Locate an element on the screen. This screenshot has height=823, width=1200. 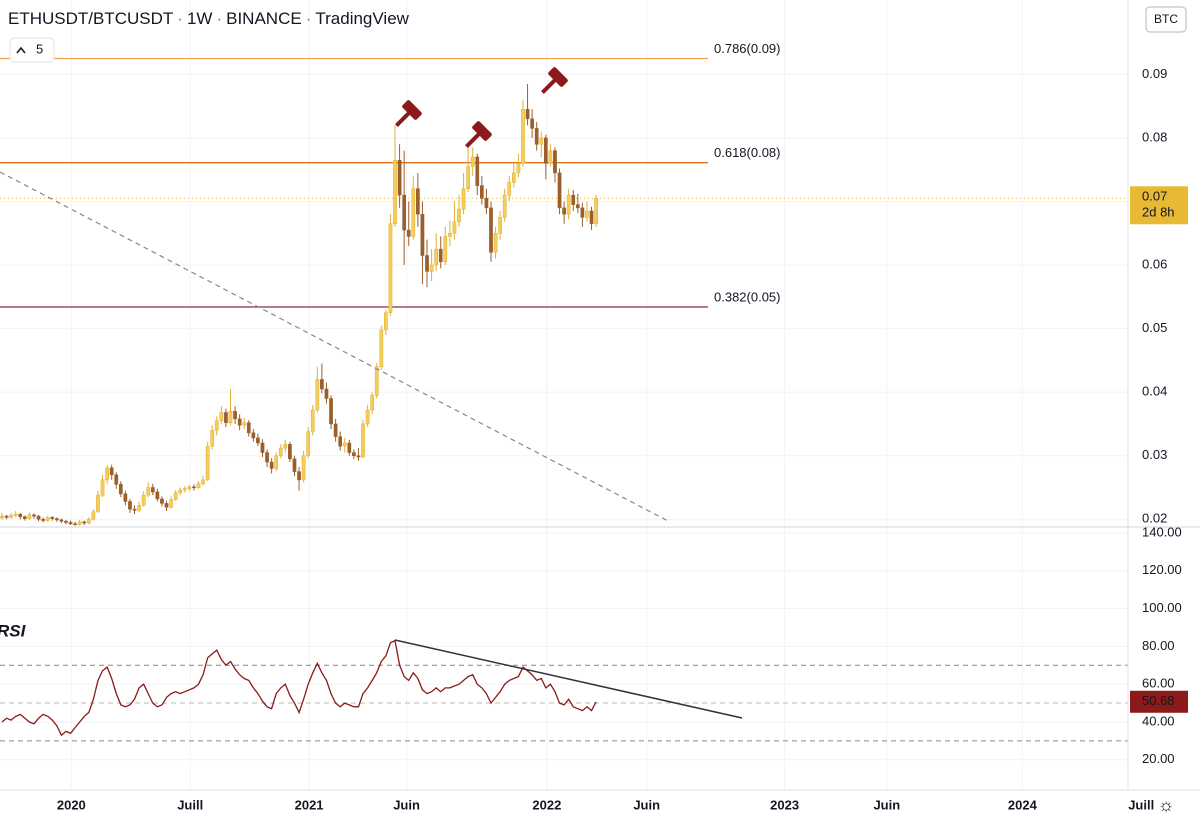
interval: 1W is located at coordinates (200, 18).